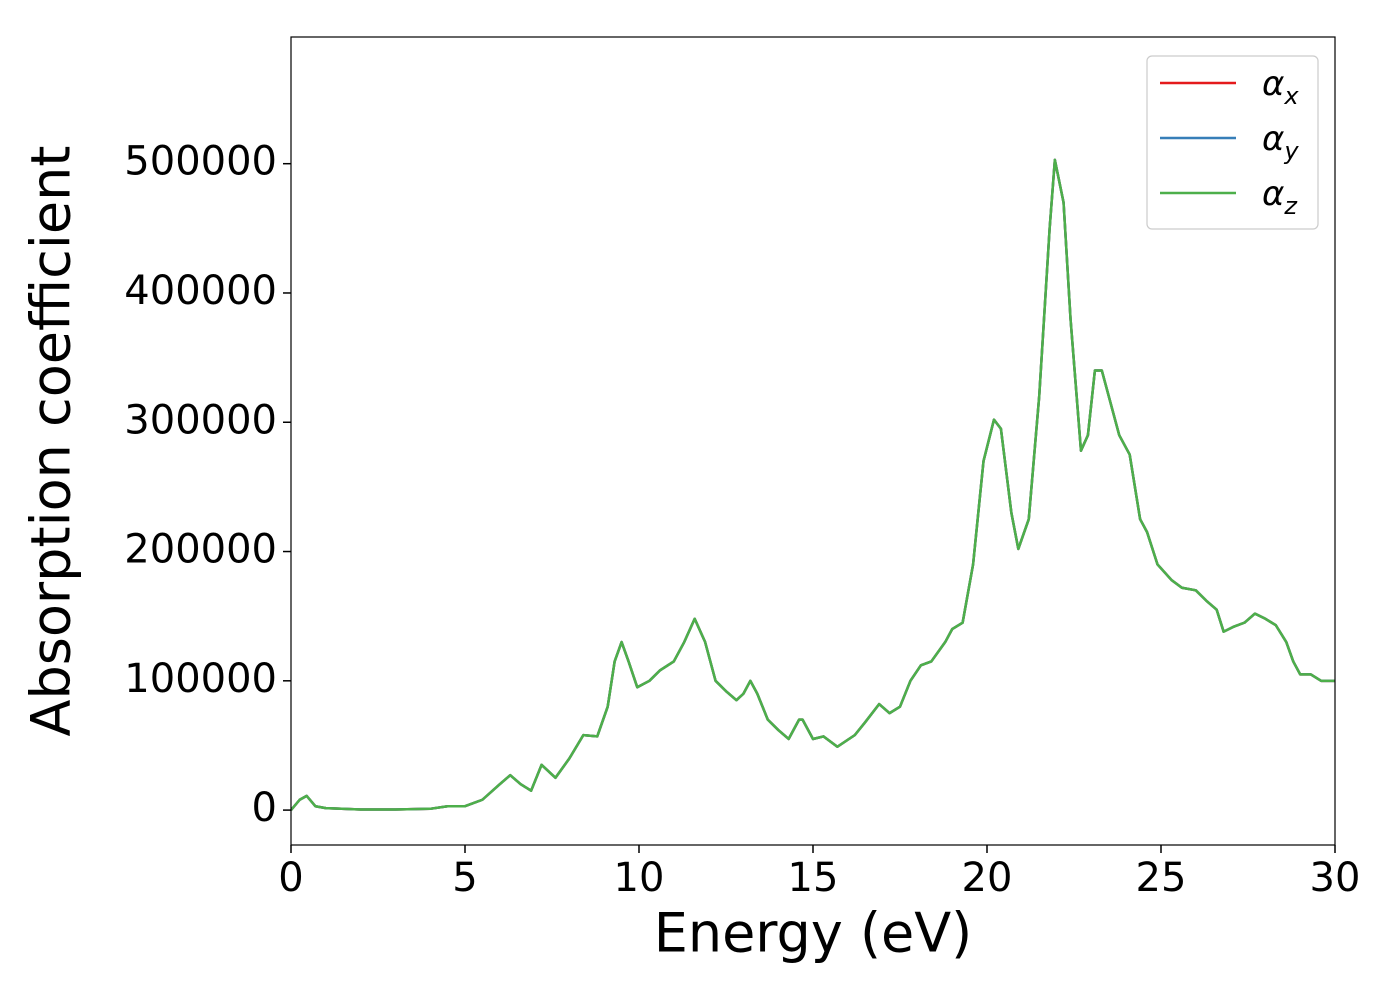 Image resolution: width=1400 pixels, height=1000 pixels. Describe the element at coordinates (1335, 878) in the screenshot. I see `x-tick-label: 30` at that location.